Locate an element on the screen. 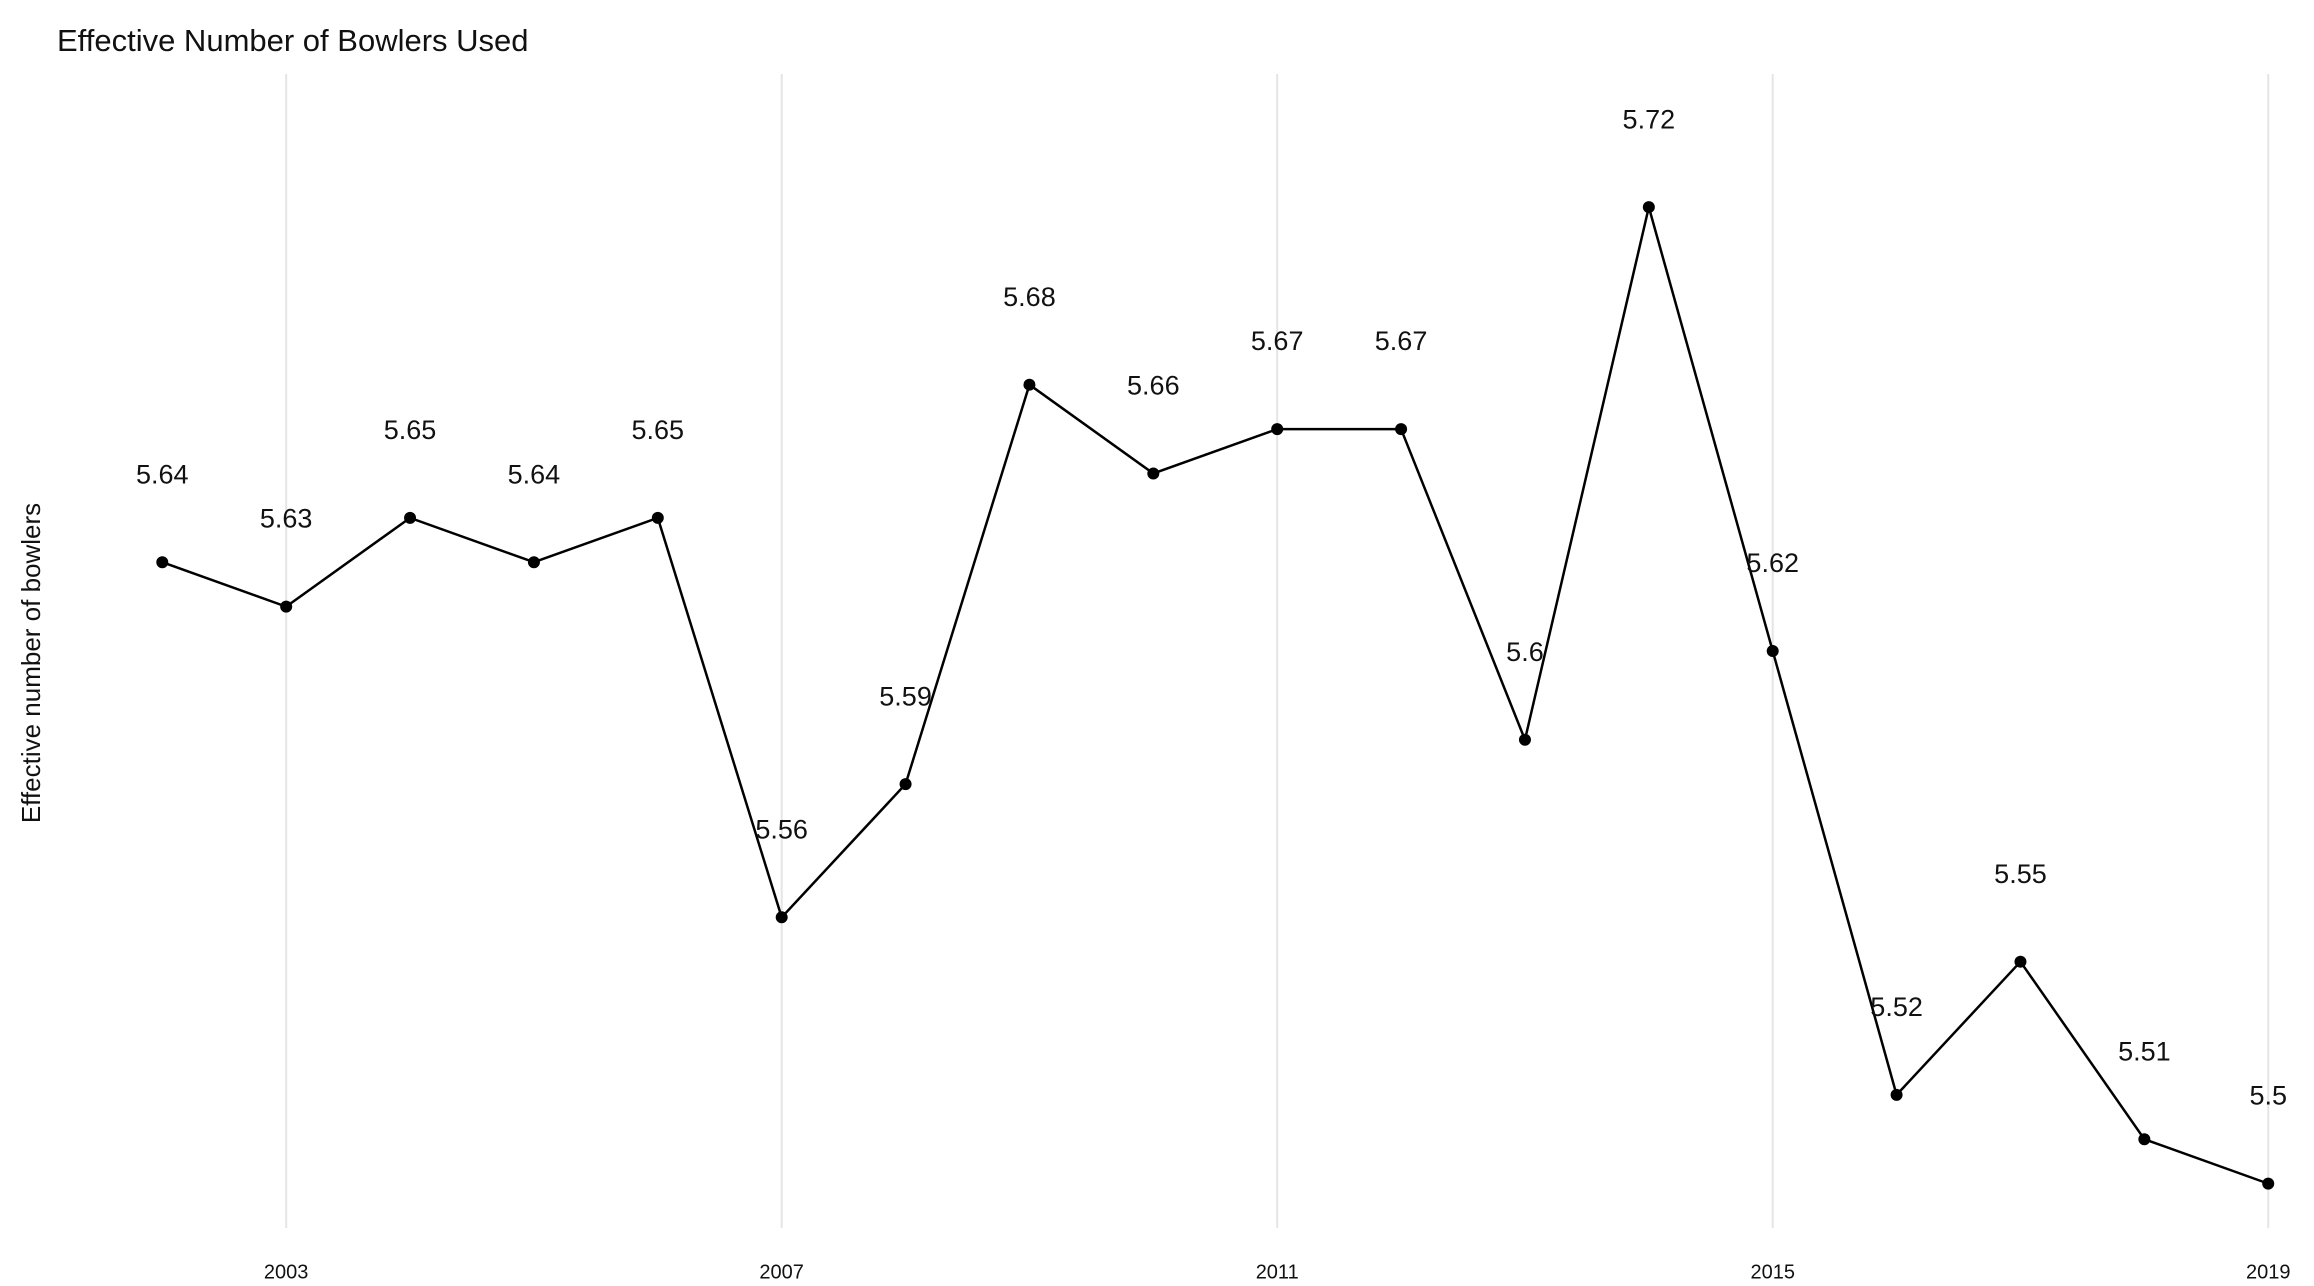  x-tick-label: 2015 is located at coordinates (1772, 1272).